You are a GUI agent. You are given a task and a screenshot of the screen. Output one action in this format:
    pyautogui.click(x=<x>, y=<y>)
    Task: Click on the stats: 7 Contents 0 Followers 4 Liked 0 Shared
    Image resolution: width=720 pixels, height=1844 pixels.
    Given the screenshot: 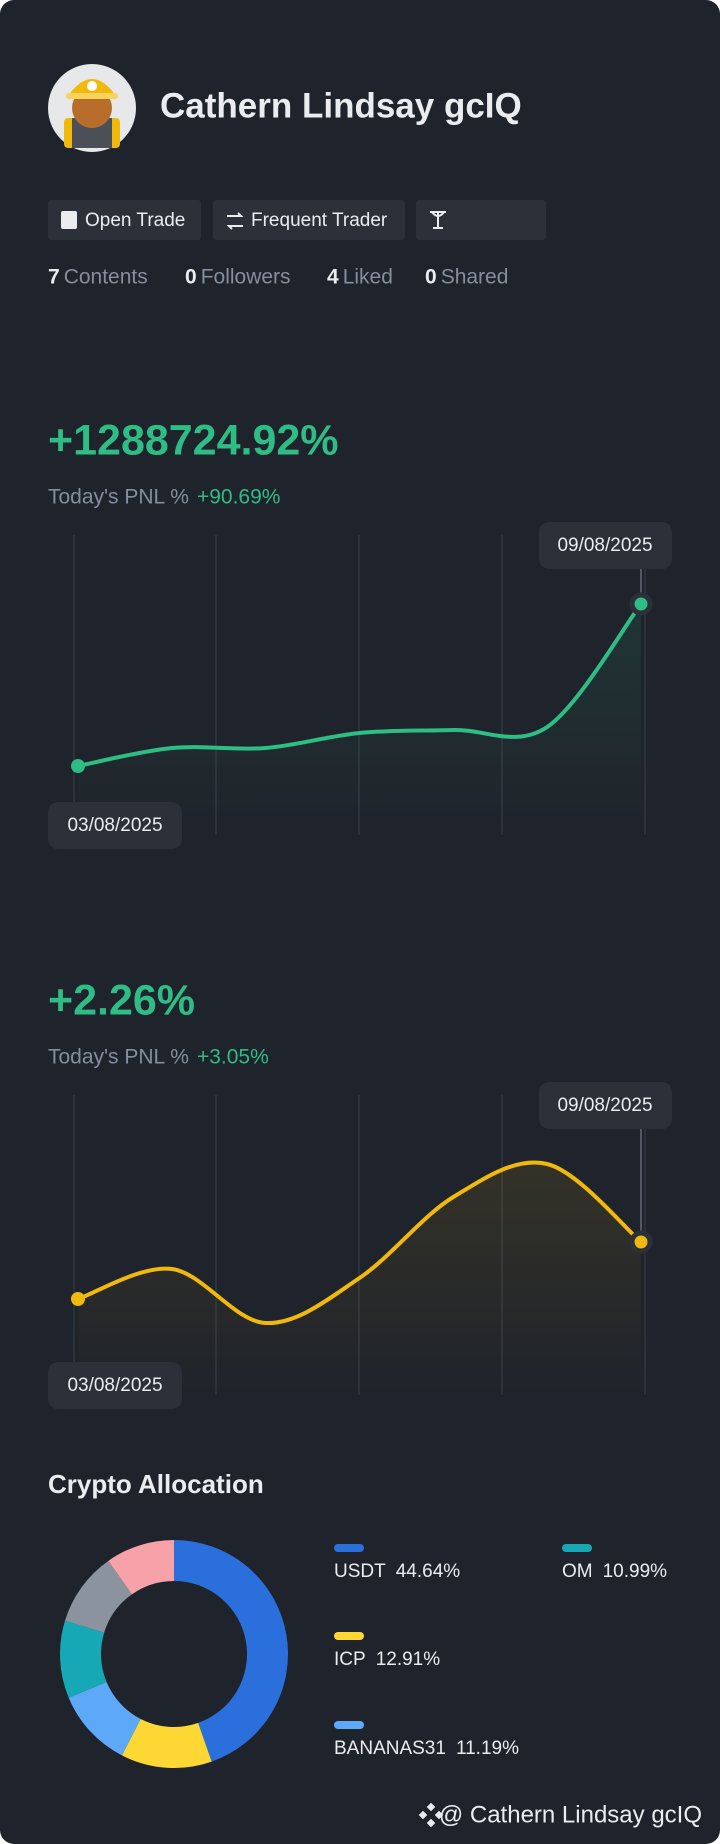 What is the action you would take?
    pyautogui.click(x=278, y=277)
    